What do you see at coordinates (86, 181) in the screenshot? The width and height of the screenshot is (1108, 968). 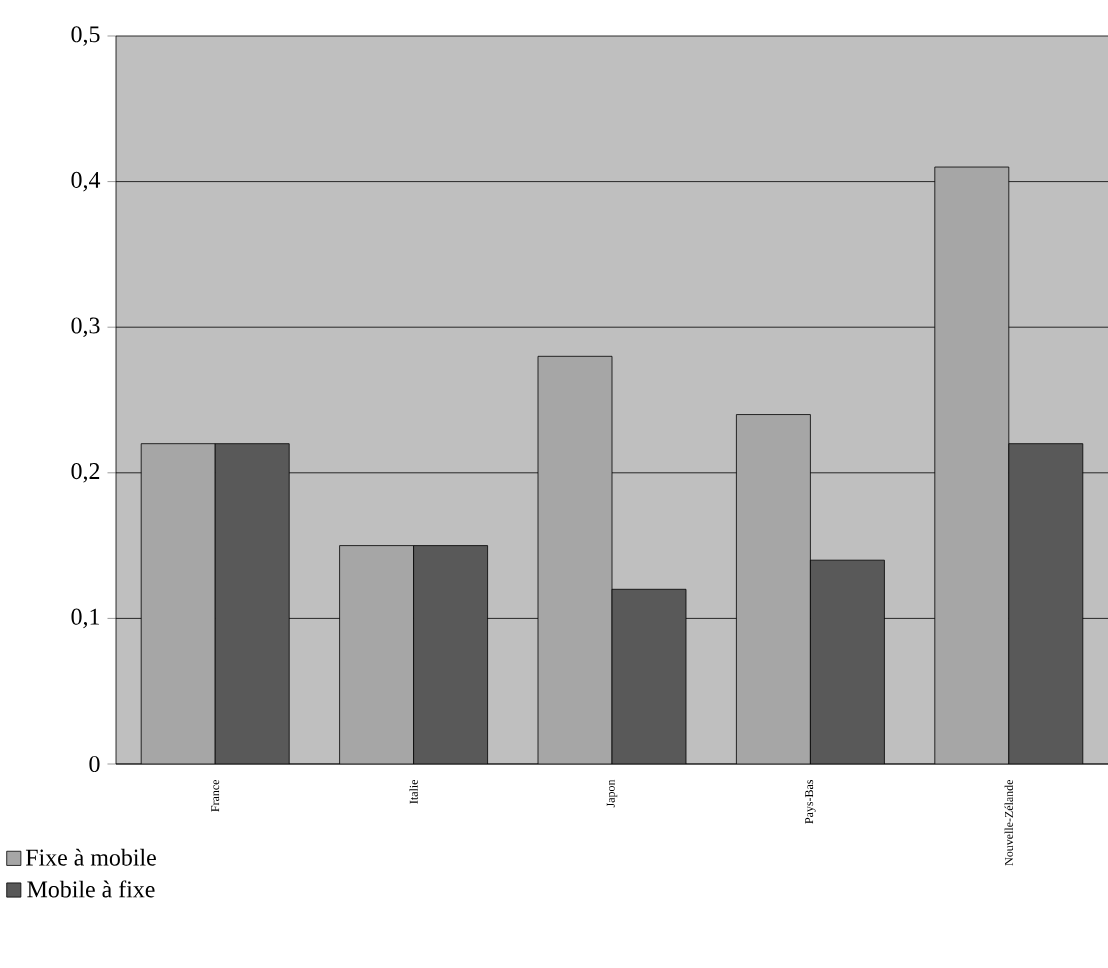 I see `y-tick-label: 0,4` at bounding box center [86, 181].